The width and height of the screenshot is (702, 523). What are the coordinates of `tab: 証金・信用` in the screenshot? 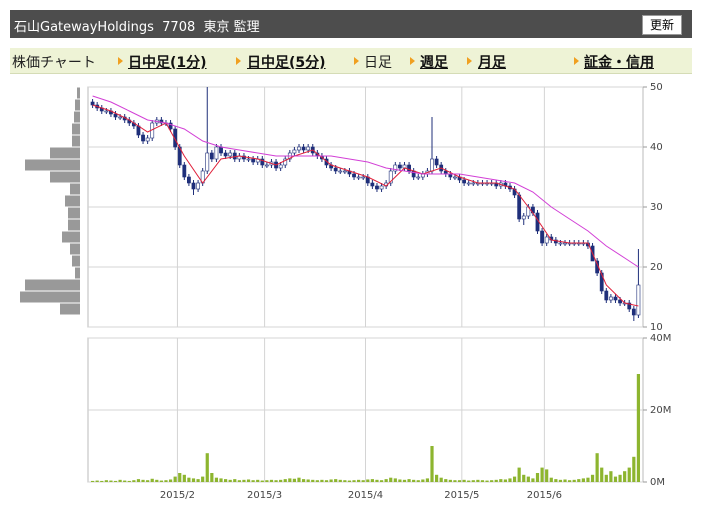 It's located at (619, 63).